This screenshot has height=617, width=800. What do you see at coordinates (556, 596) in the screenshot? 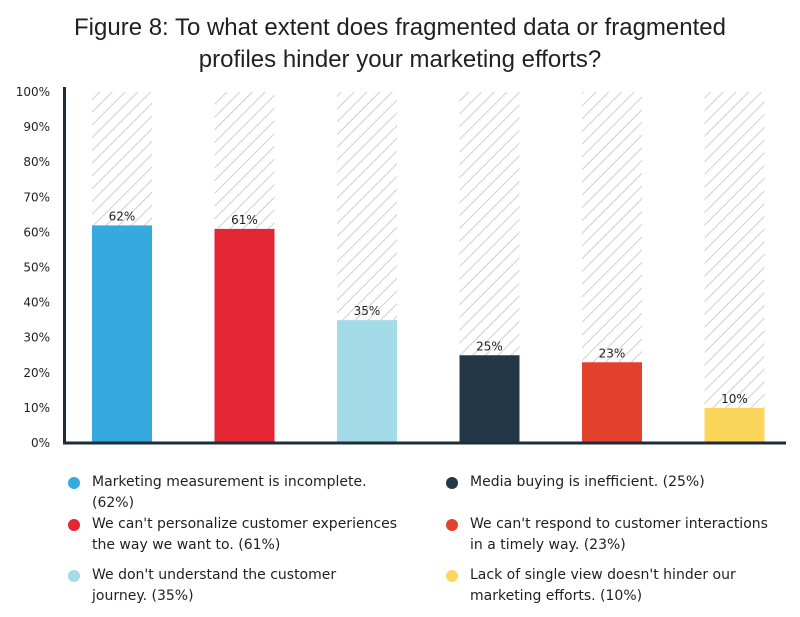
I see `legend-label-line-2: marketing efforts. (10%)` at bounding box center [556, 596].